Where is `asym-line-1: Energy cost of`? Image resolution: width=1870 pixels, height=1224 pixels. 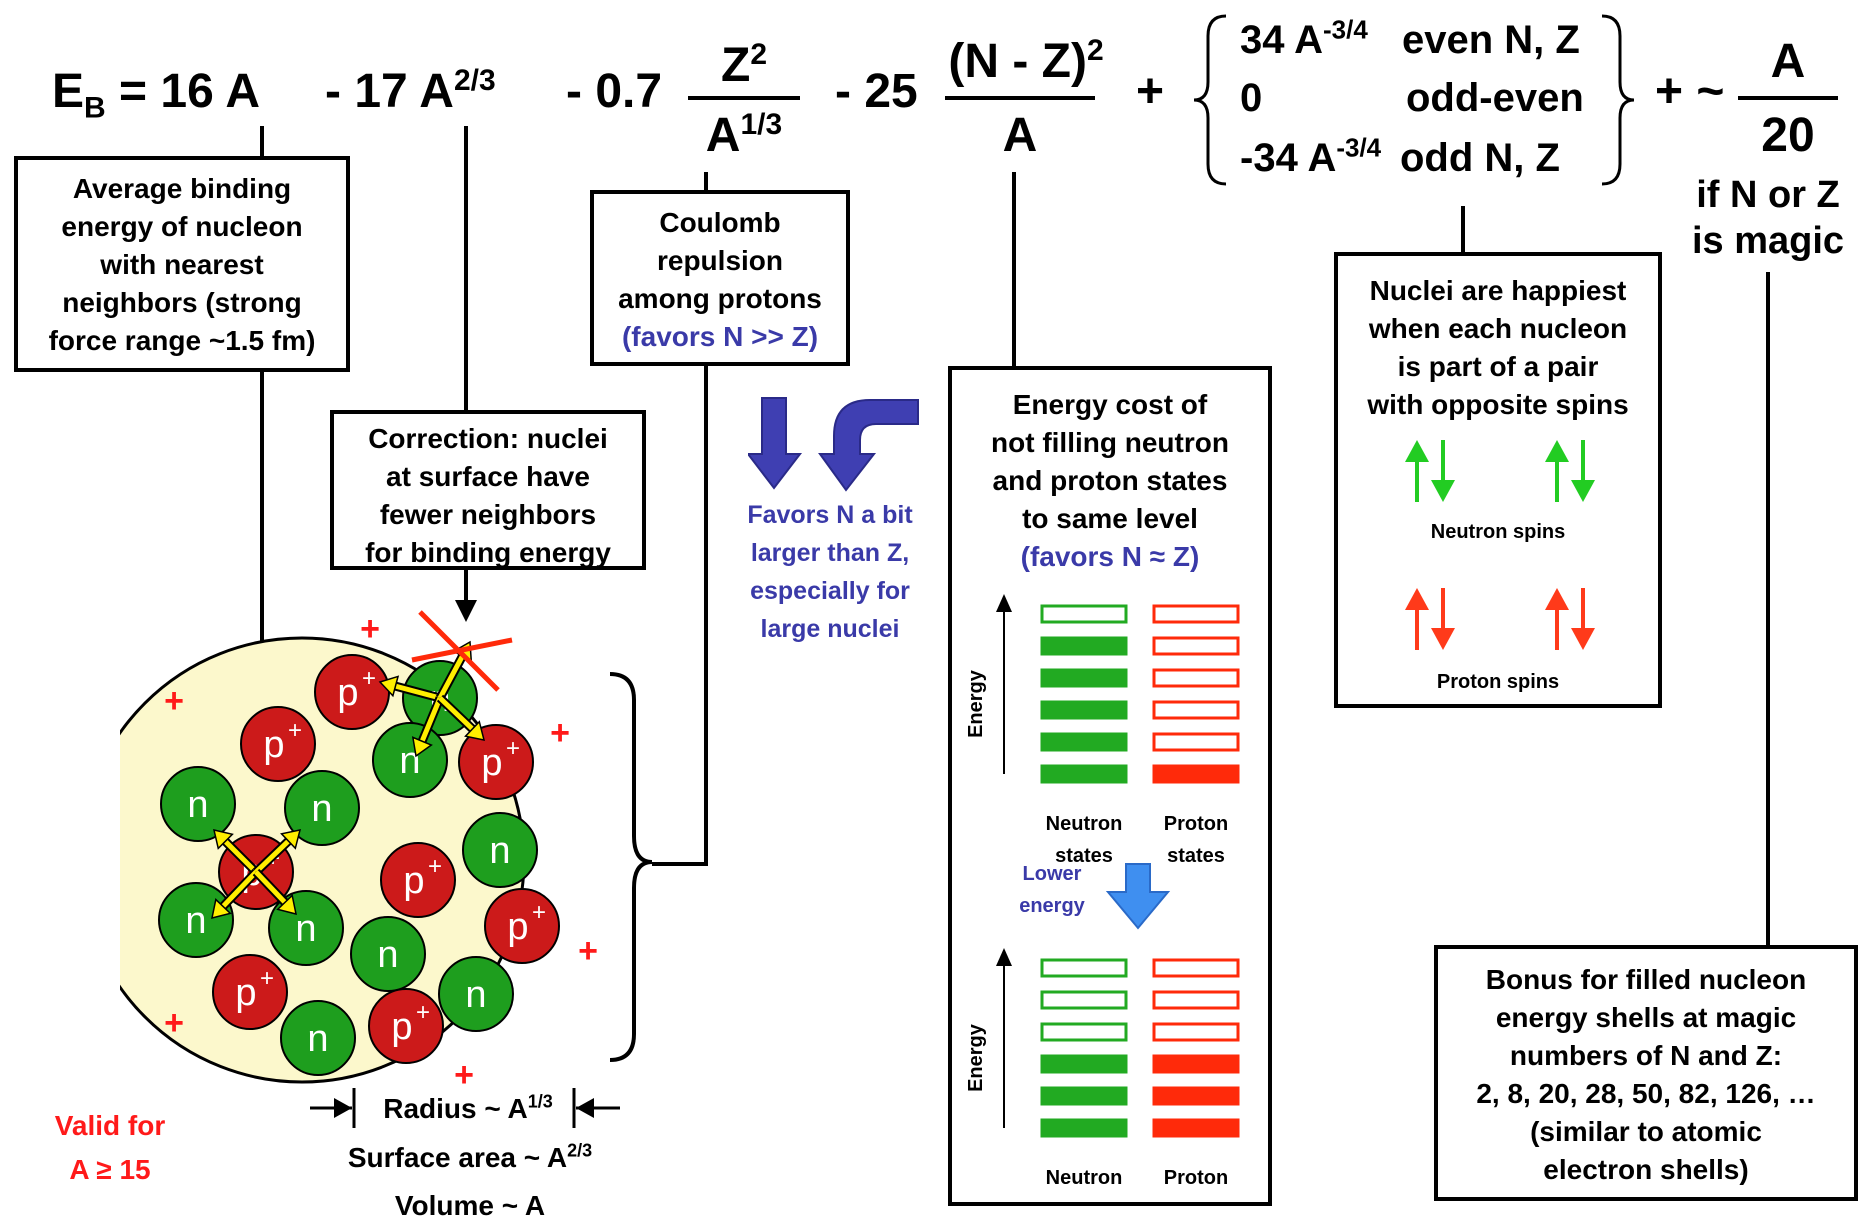
asym-line-1: Energy cost of is located at coordinates (1110, 404).